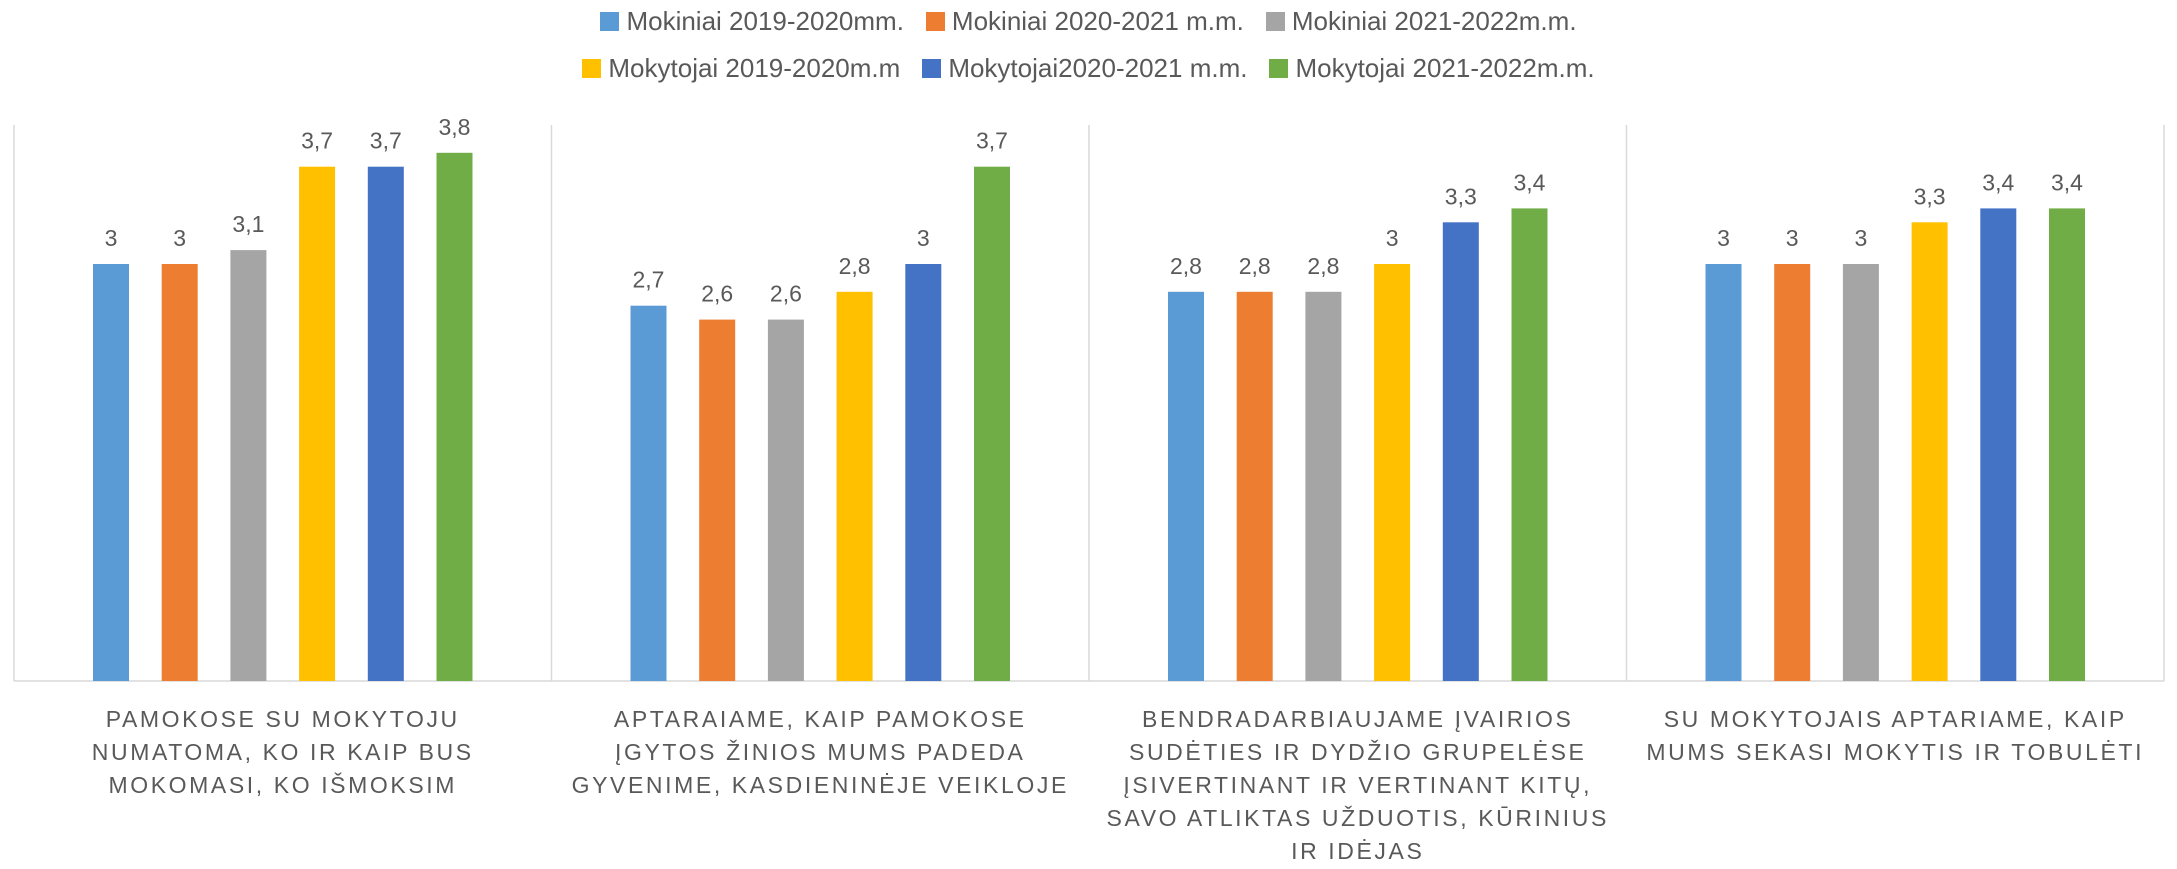  I want to click on legend-item: Mokytojai 2019-2020m.m, so click(741, 68).